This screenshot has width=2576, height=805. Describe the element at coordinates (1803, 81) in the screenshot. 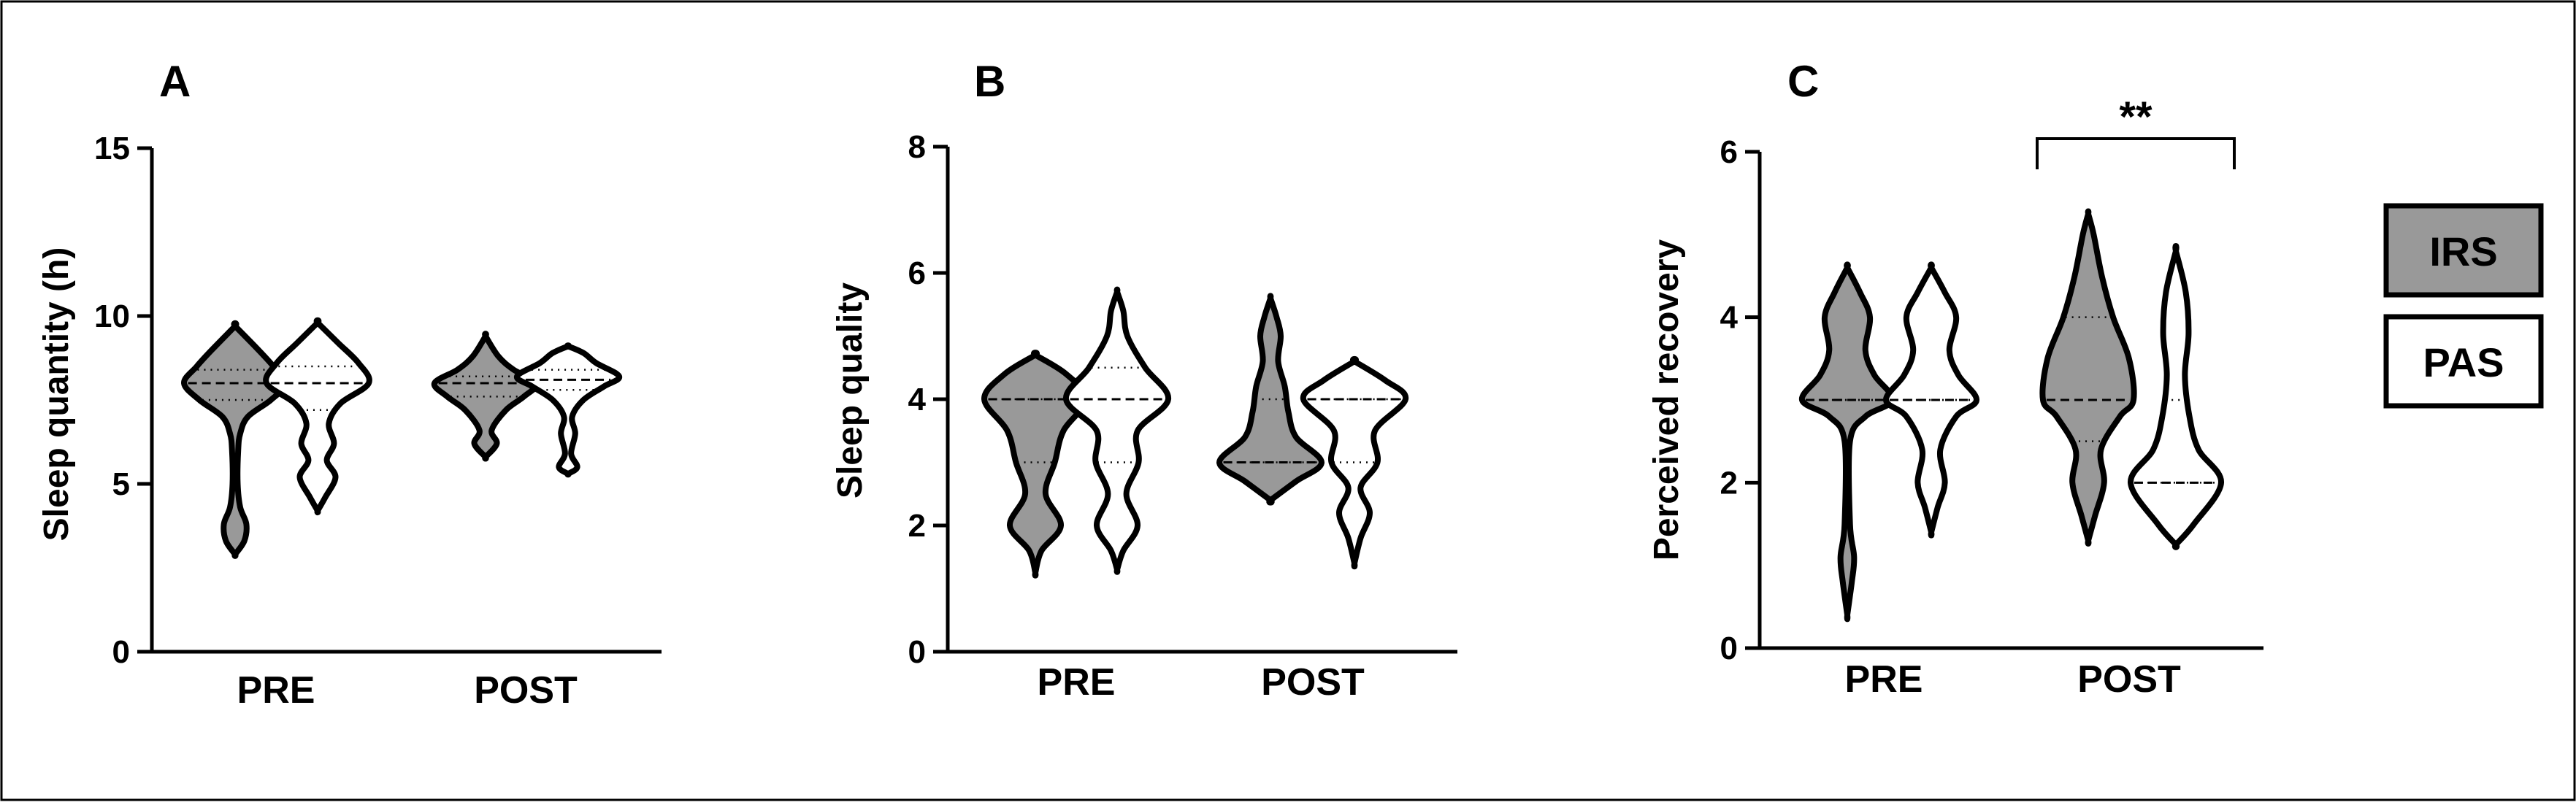

I see `panel-letter: C` at that location.